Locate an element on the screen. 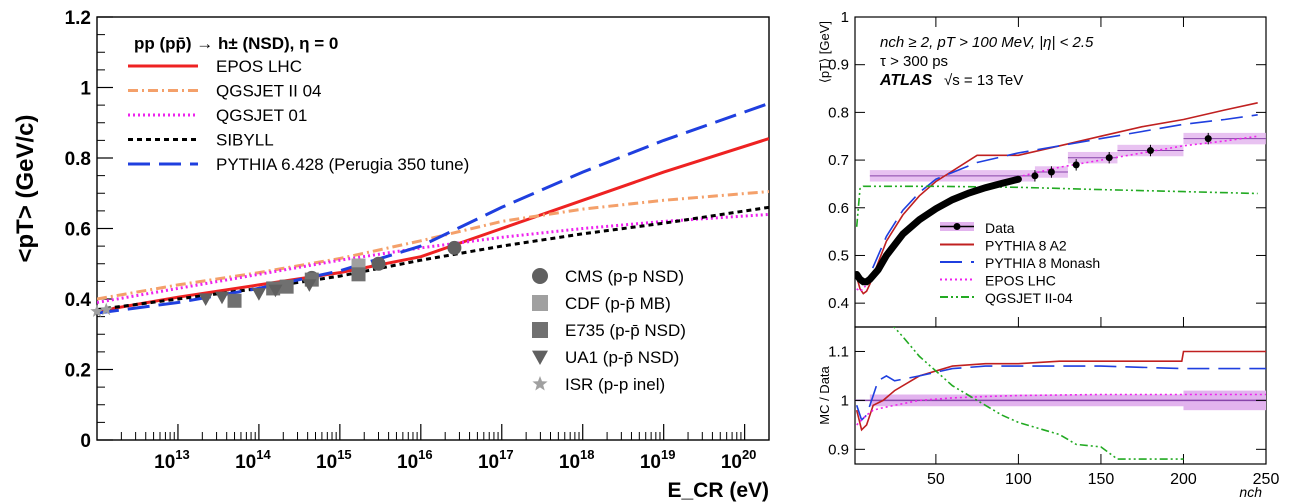 Image resolution: width=1294 pixels, height=502 pixels. rt-ytick-label: 0.8 is located at coordinates (838, 112).